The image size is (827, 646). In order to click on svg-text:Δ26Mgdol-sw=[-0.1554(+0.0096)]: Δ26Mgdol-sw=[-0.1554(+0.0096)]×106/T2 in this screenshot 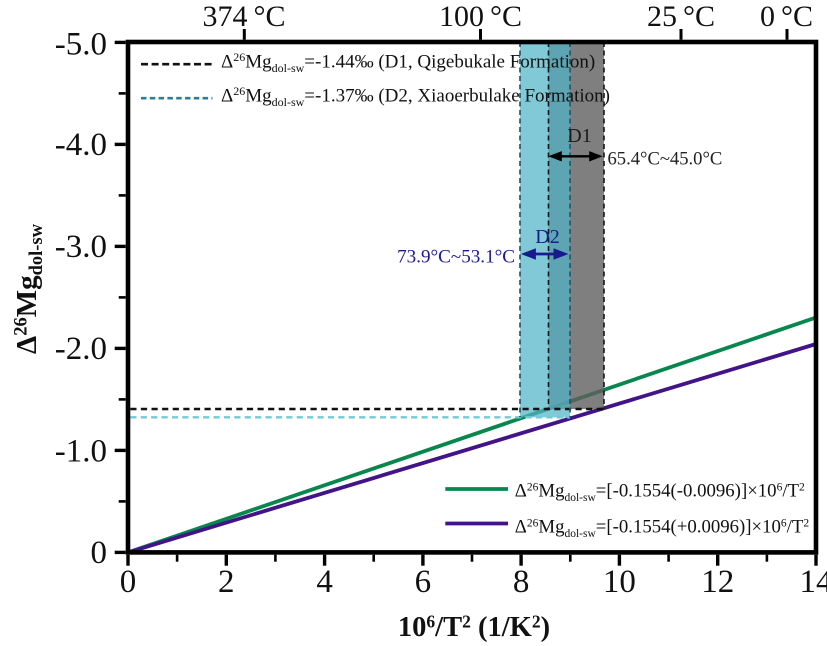, I will do `click(662, 528)`.